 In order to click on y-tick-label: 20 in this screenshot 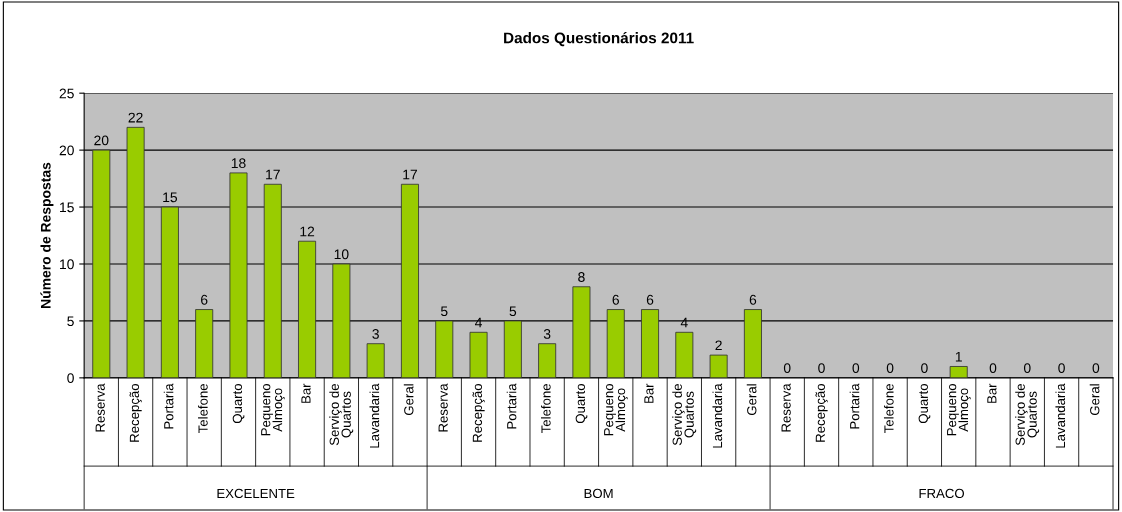, I will do `click(66, 150)`.